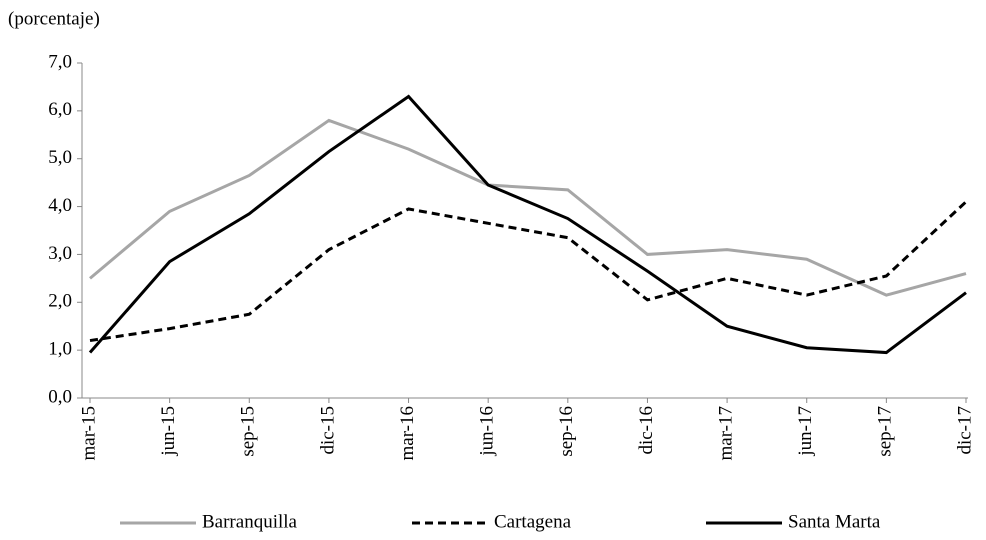 The image size is (986, 540). What do you see at coordinates (533, 521) in the screenshot?
I see `legend-label: Cartagena` at bounding box center [533, 521].